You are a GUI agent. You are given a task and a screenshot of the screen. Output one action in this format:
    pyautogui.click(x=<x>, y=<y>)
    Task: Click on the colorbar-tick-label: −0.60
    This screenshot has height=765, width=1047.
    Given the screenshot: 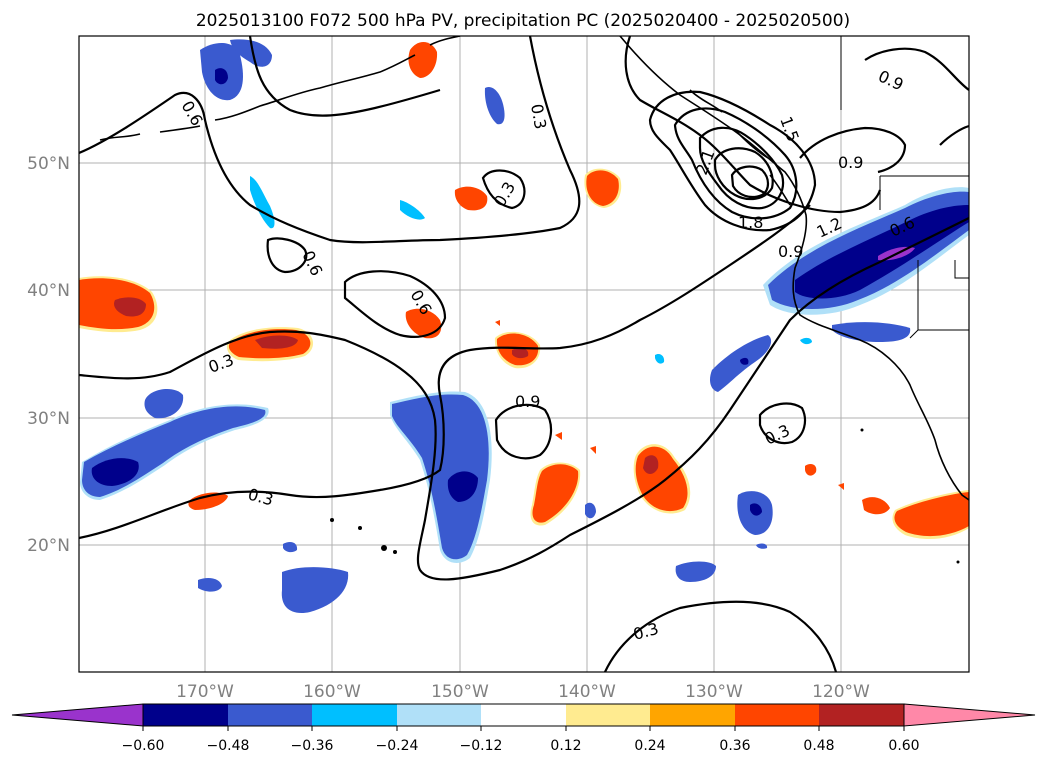 What is the action you would take?
    pyautogui.click(x=143, y=746)
    